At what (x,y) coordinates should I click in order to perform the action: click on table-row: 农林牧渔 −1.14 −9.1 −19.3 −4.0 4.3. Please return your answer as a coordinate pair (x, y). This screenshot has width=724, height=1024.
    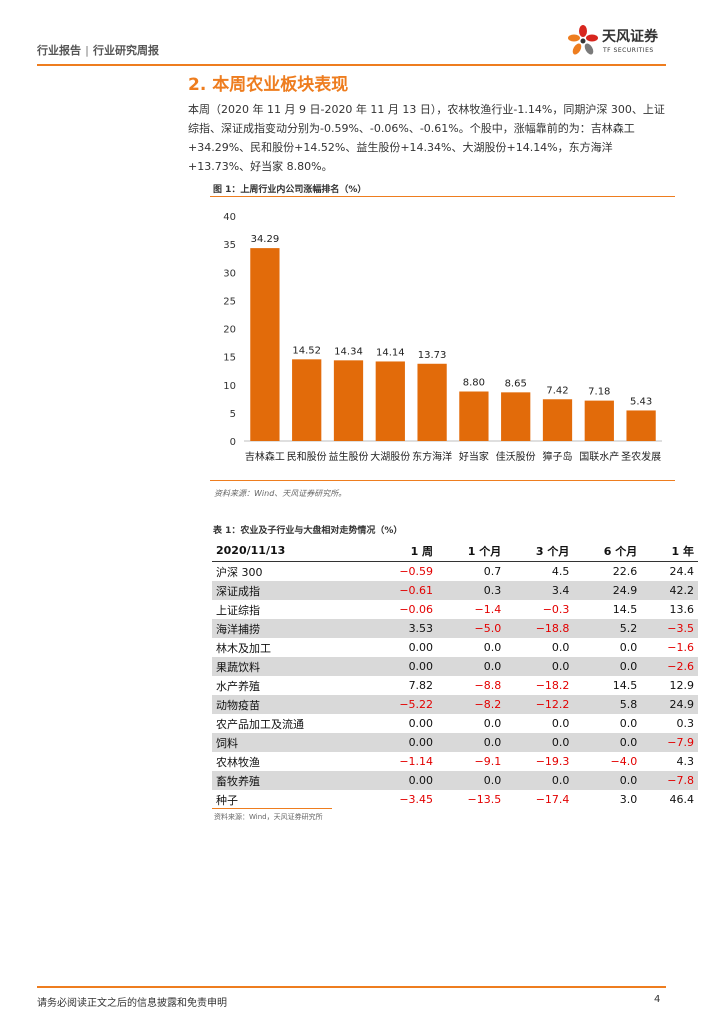
    Looking at the image, I should click on (455, 761).